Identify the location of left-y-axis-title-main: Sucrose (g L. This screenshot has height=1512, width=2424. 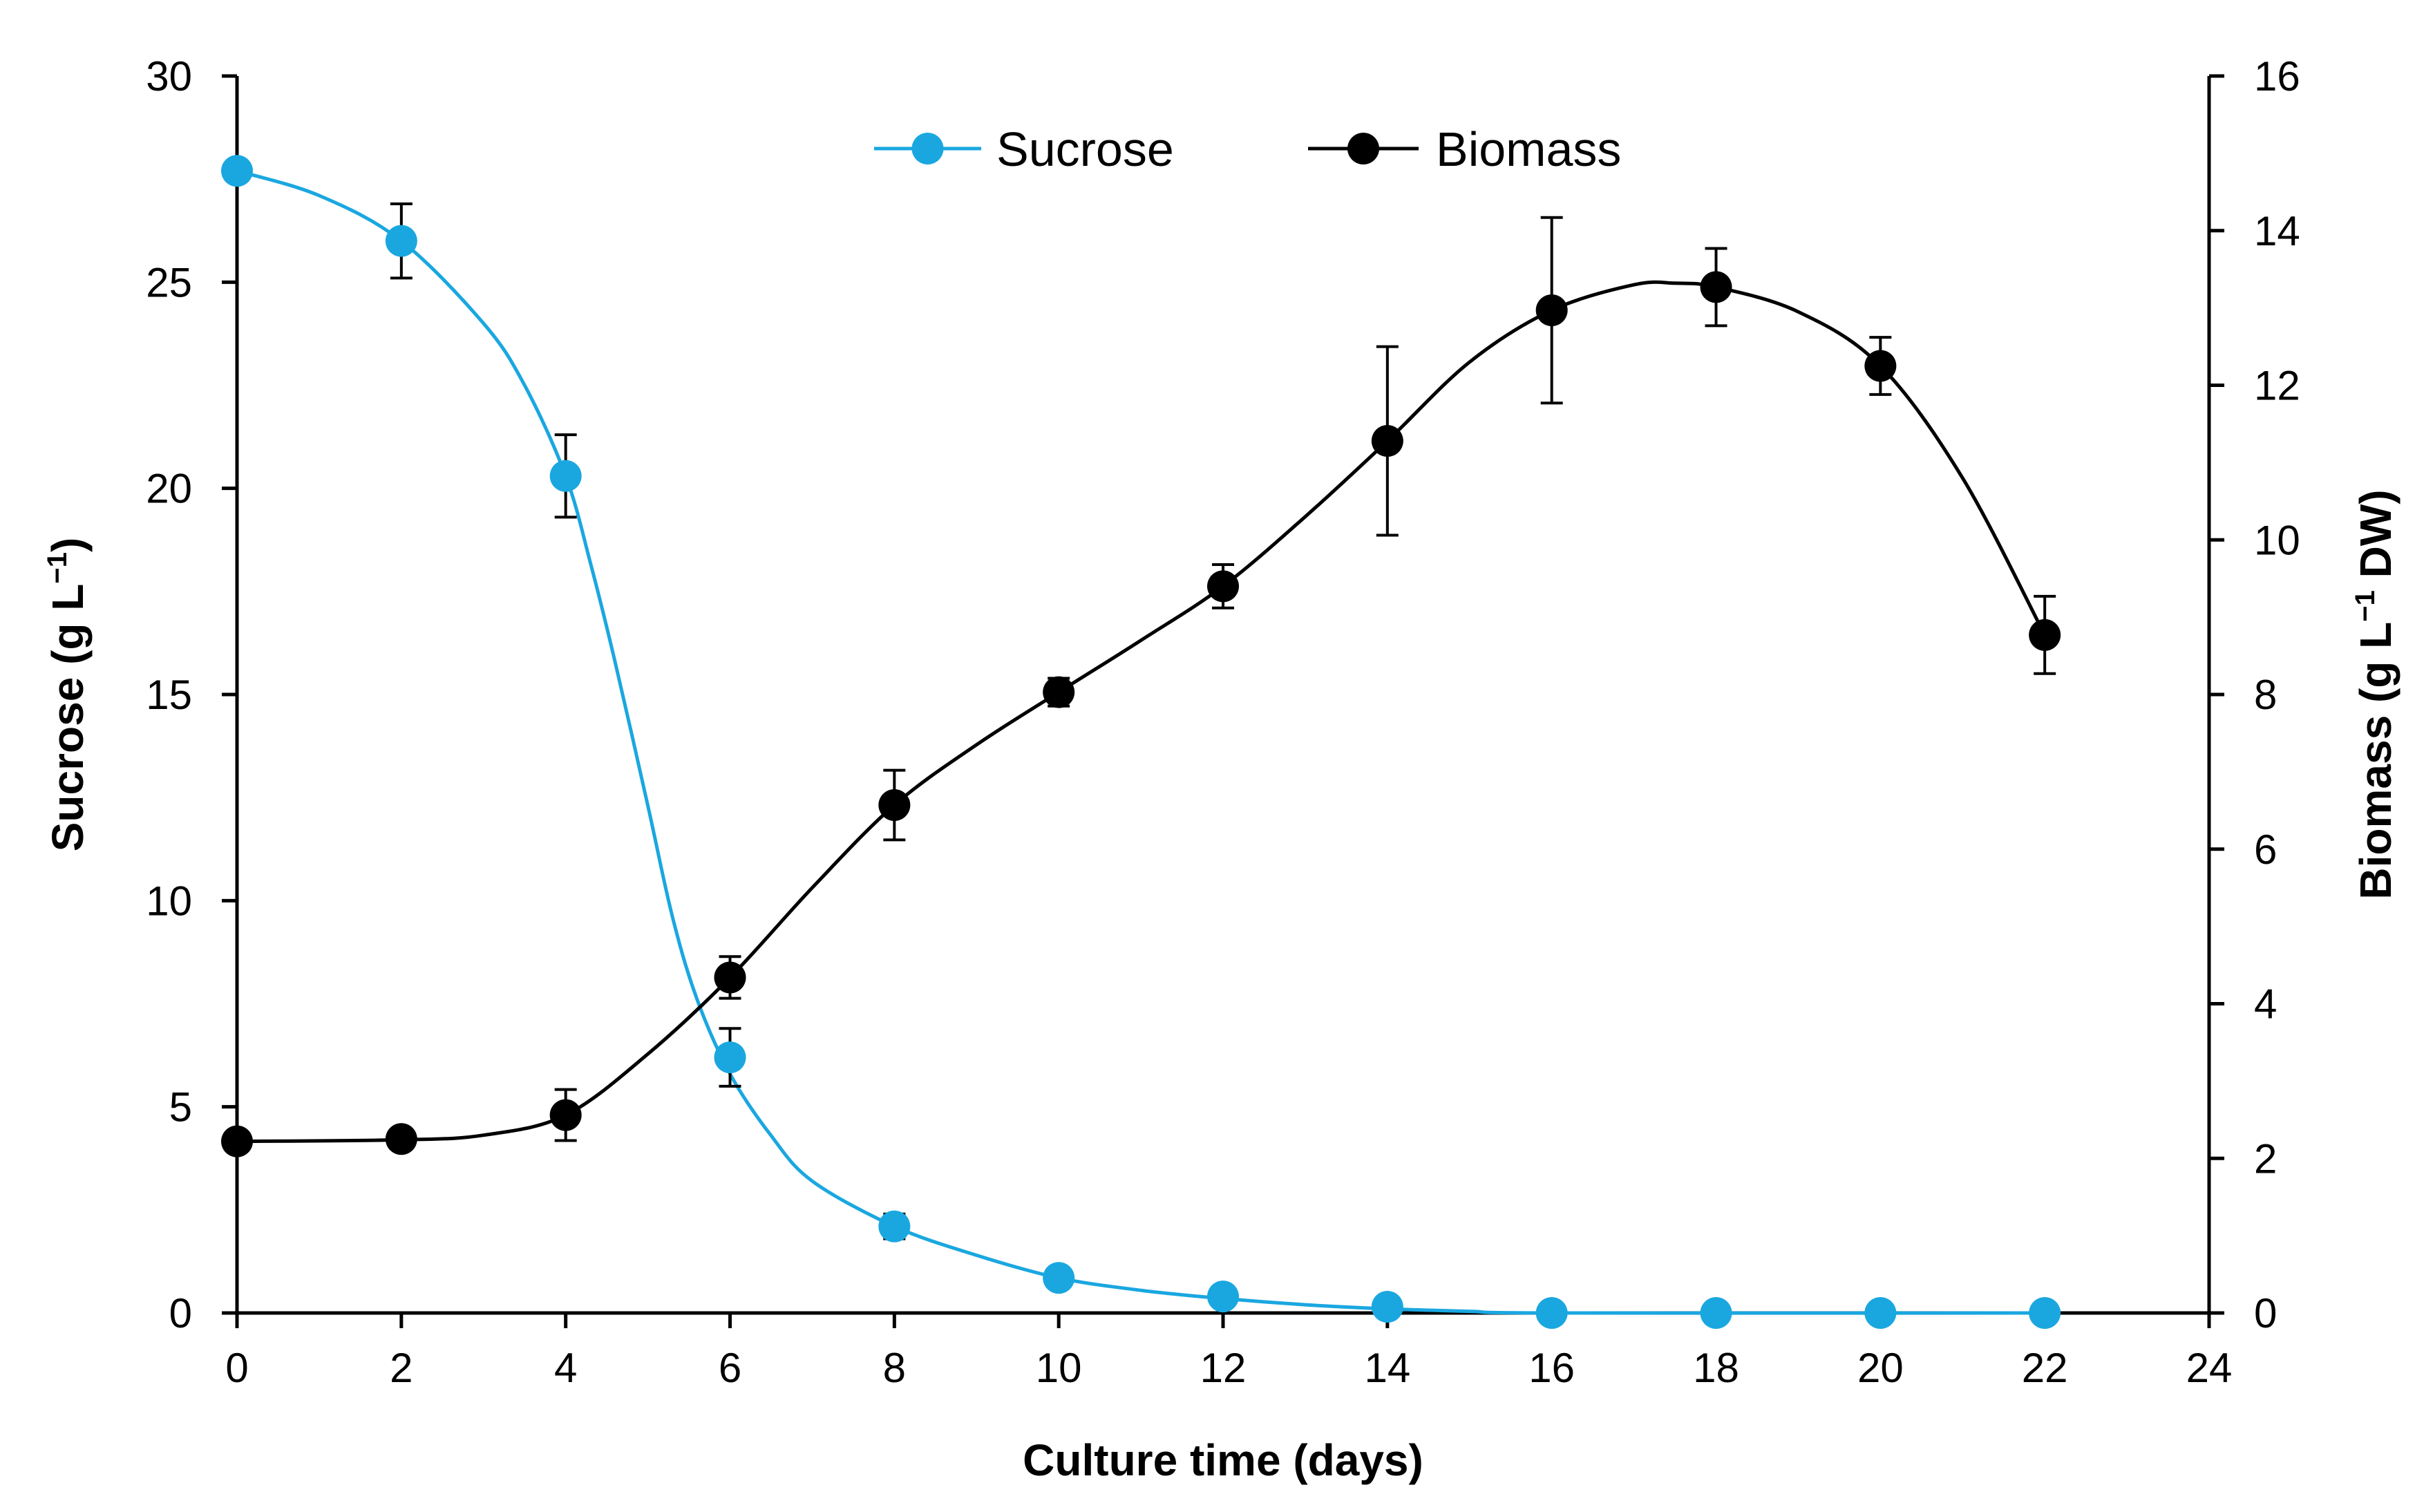
(68, 718).